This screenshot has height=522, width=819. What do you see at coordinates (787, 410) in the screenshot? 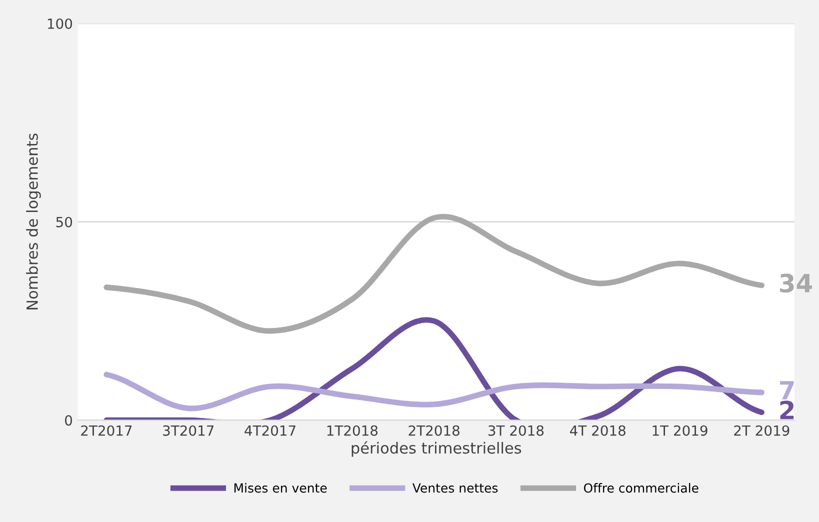
I see `data-label: 2` at bounding box center [787, 410].